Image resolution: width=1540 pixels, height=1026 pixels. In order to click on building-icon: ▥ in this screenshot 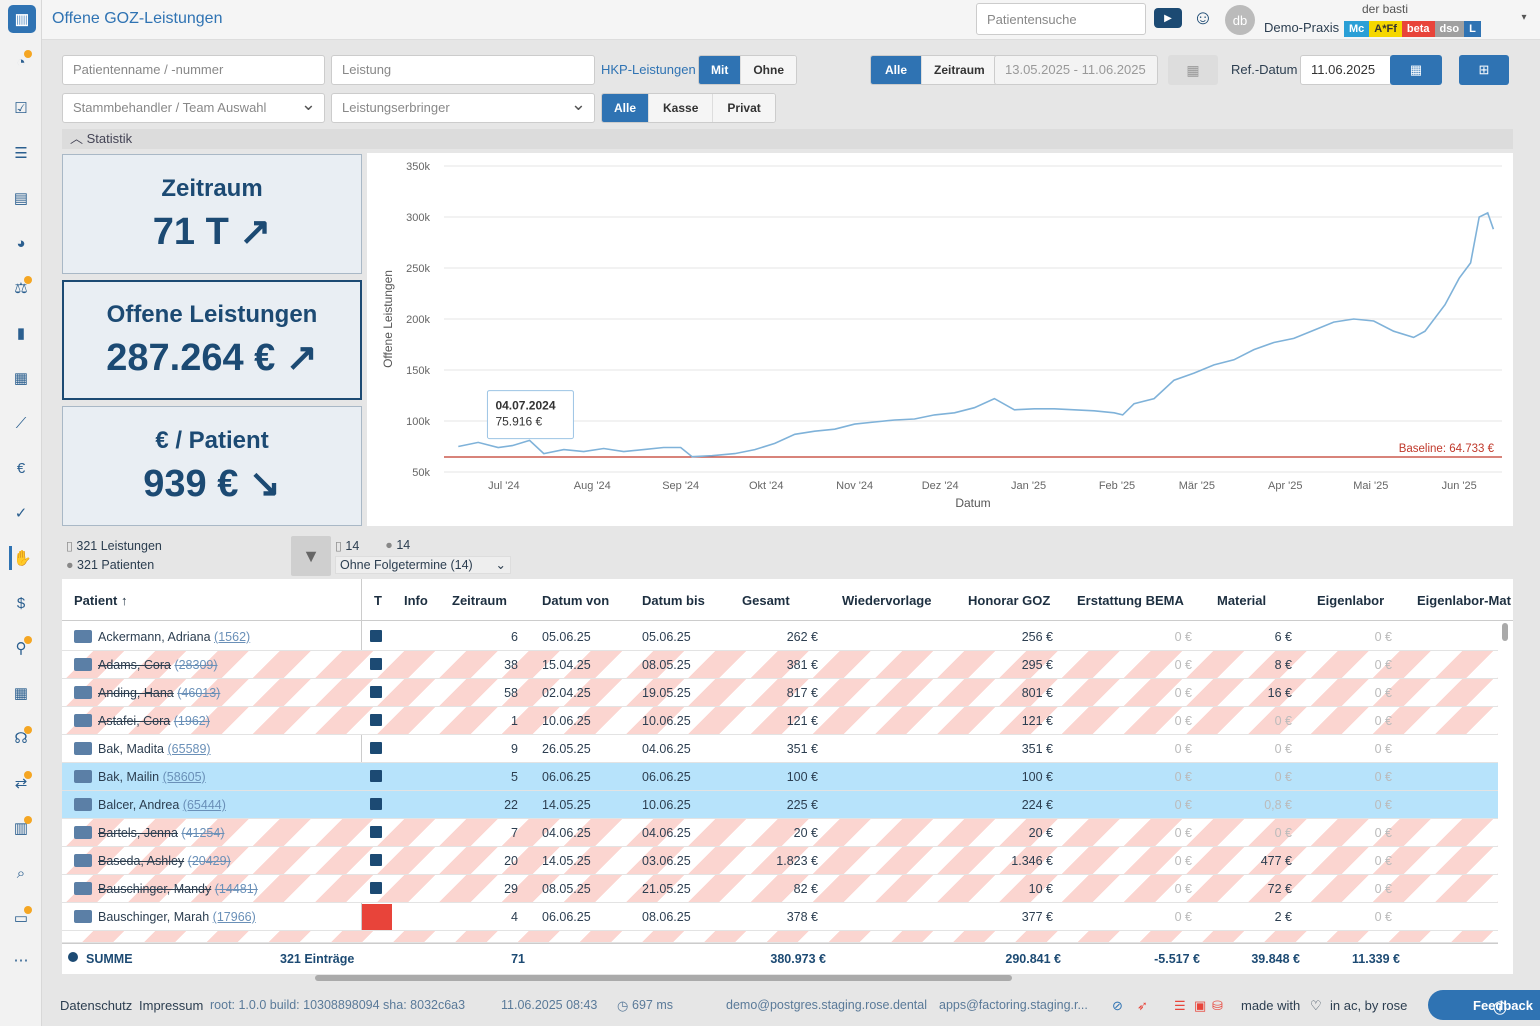, I will do `click(21, 828)`.